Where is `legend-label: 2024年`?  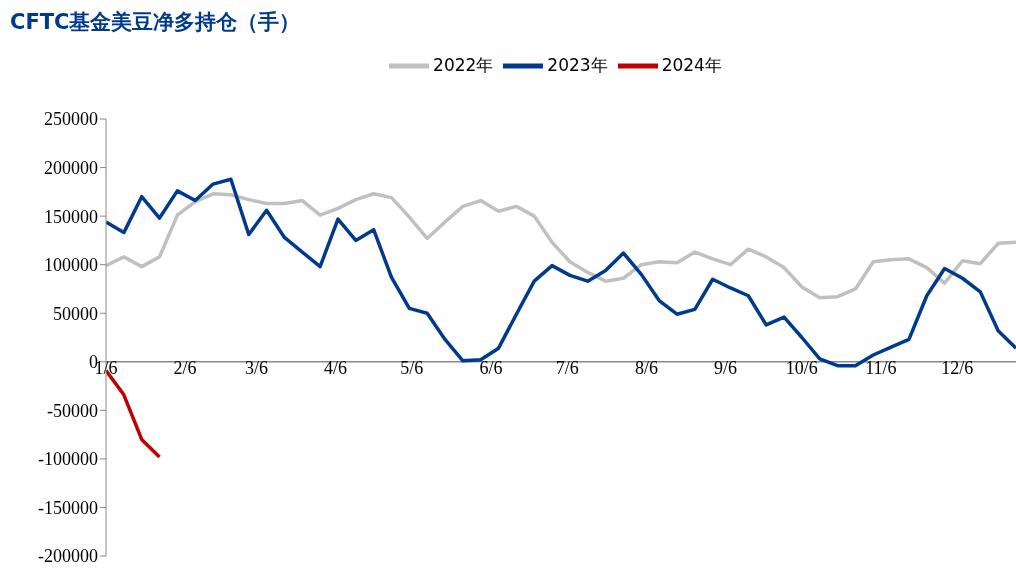 legend-label: 2024年 is located at coordinates (691, 65).